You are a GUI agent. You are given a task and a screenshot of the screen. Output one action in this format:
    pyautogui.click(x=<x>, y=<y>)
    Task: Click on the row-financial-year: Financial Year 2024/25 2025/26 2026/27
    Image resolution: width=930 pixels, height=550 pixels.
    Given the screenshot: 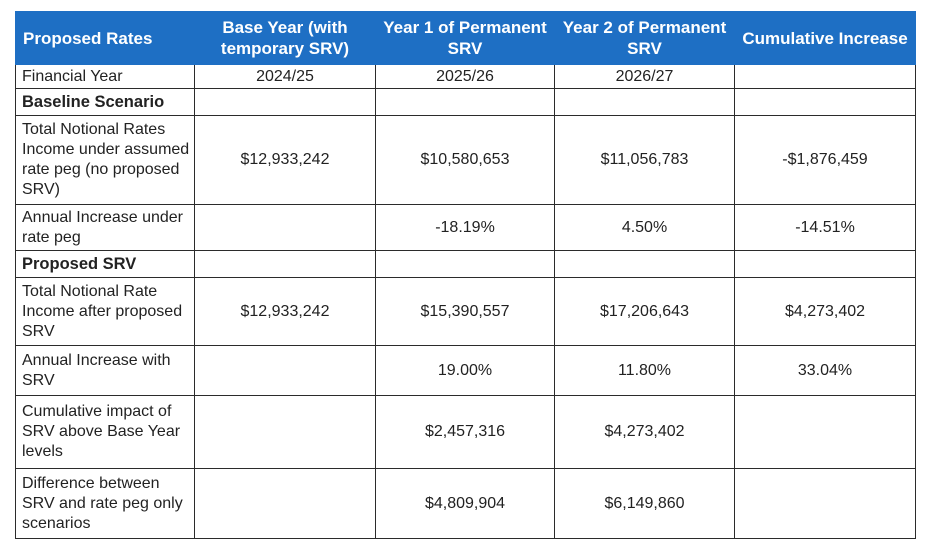 What is the action you would take?
    pyautogui.click(x=465, y=76)
    